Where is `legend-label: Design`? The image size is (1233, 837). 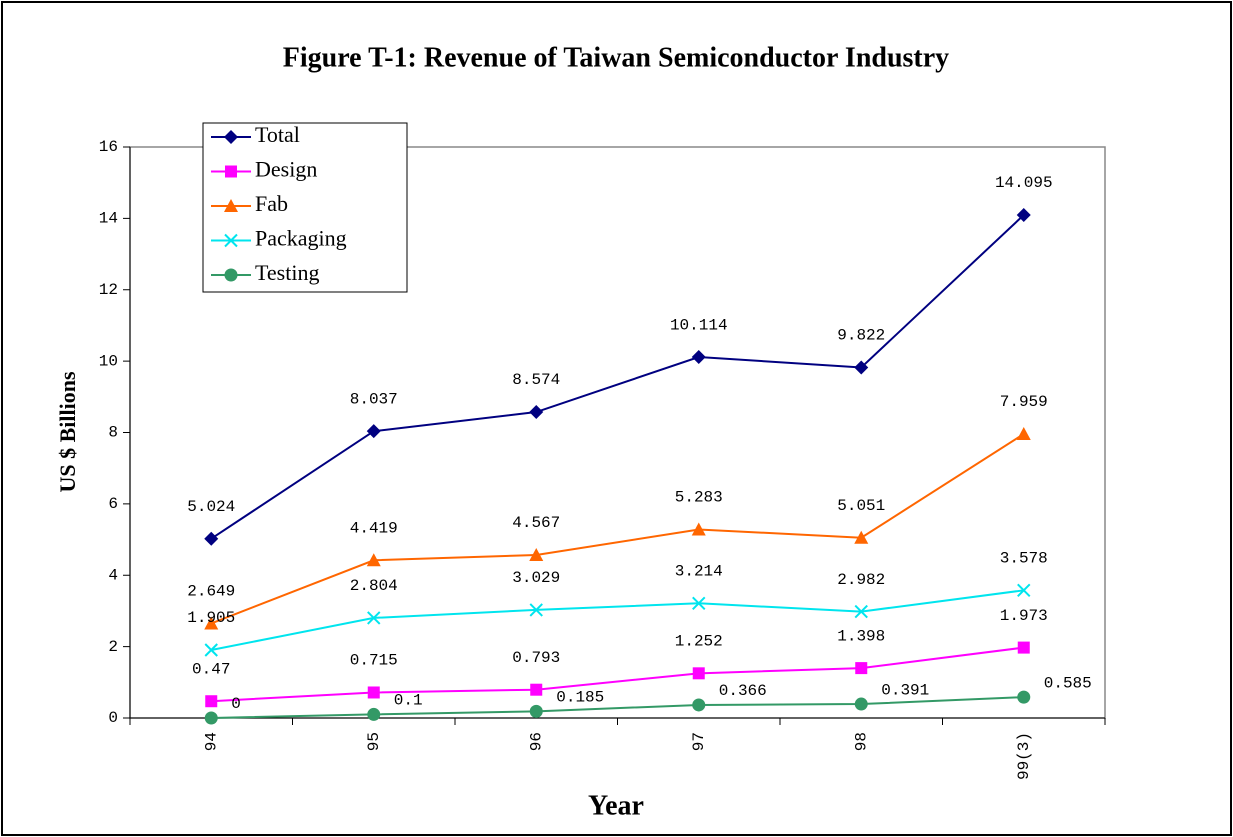
legend-label: Design is located at coordinates (286, 169).